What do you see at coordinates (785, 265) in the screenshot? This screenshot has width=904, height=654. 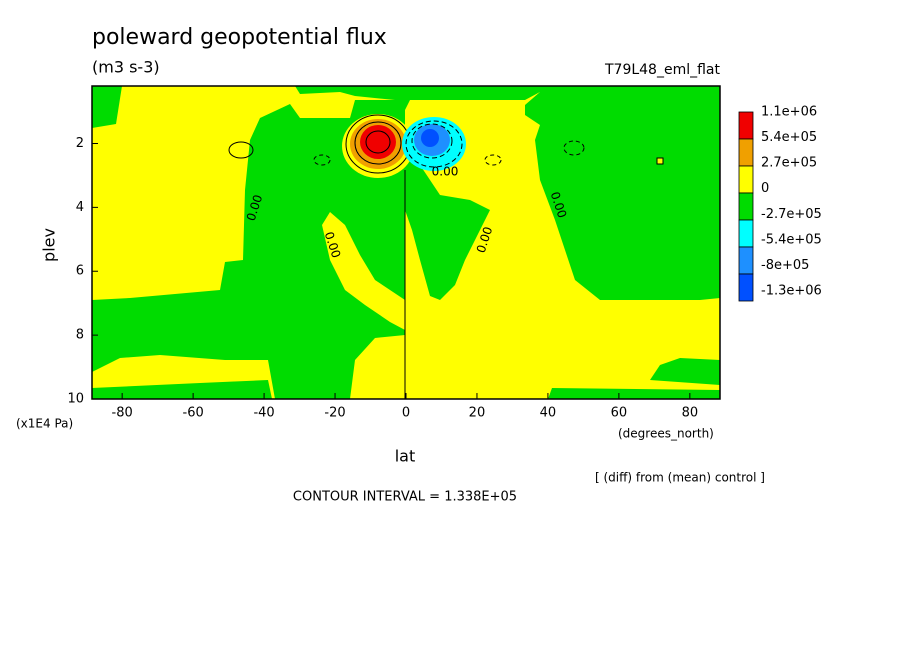 I see `colorbar-label: -8e+05` at bounding box center [785, 265].